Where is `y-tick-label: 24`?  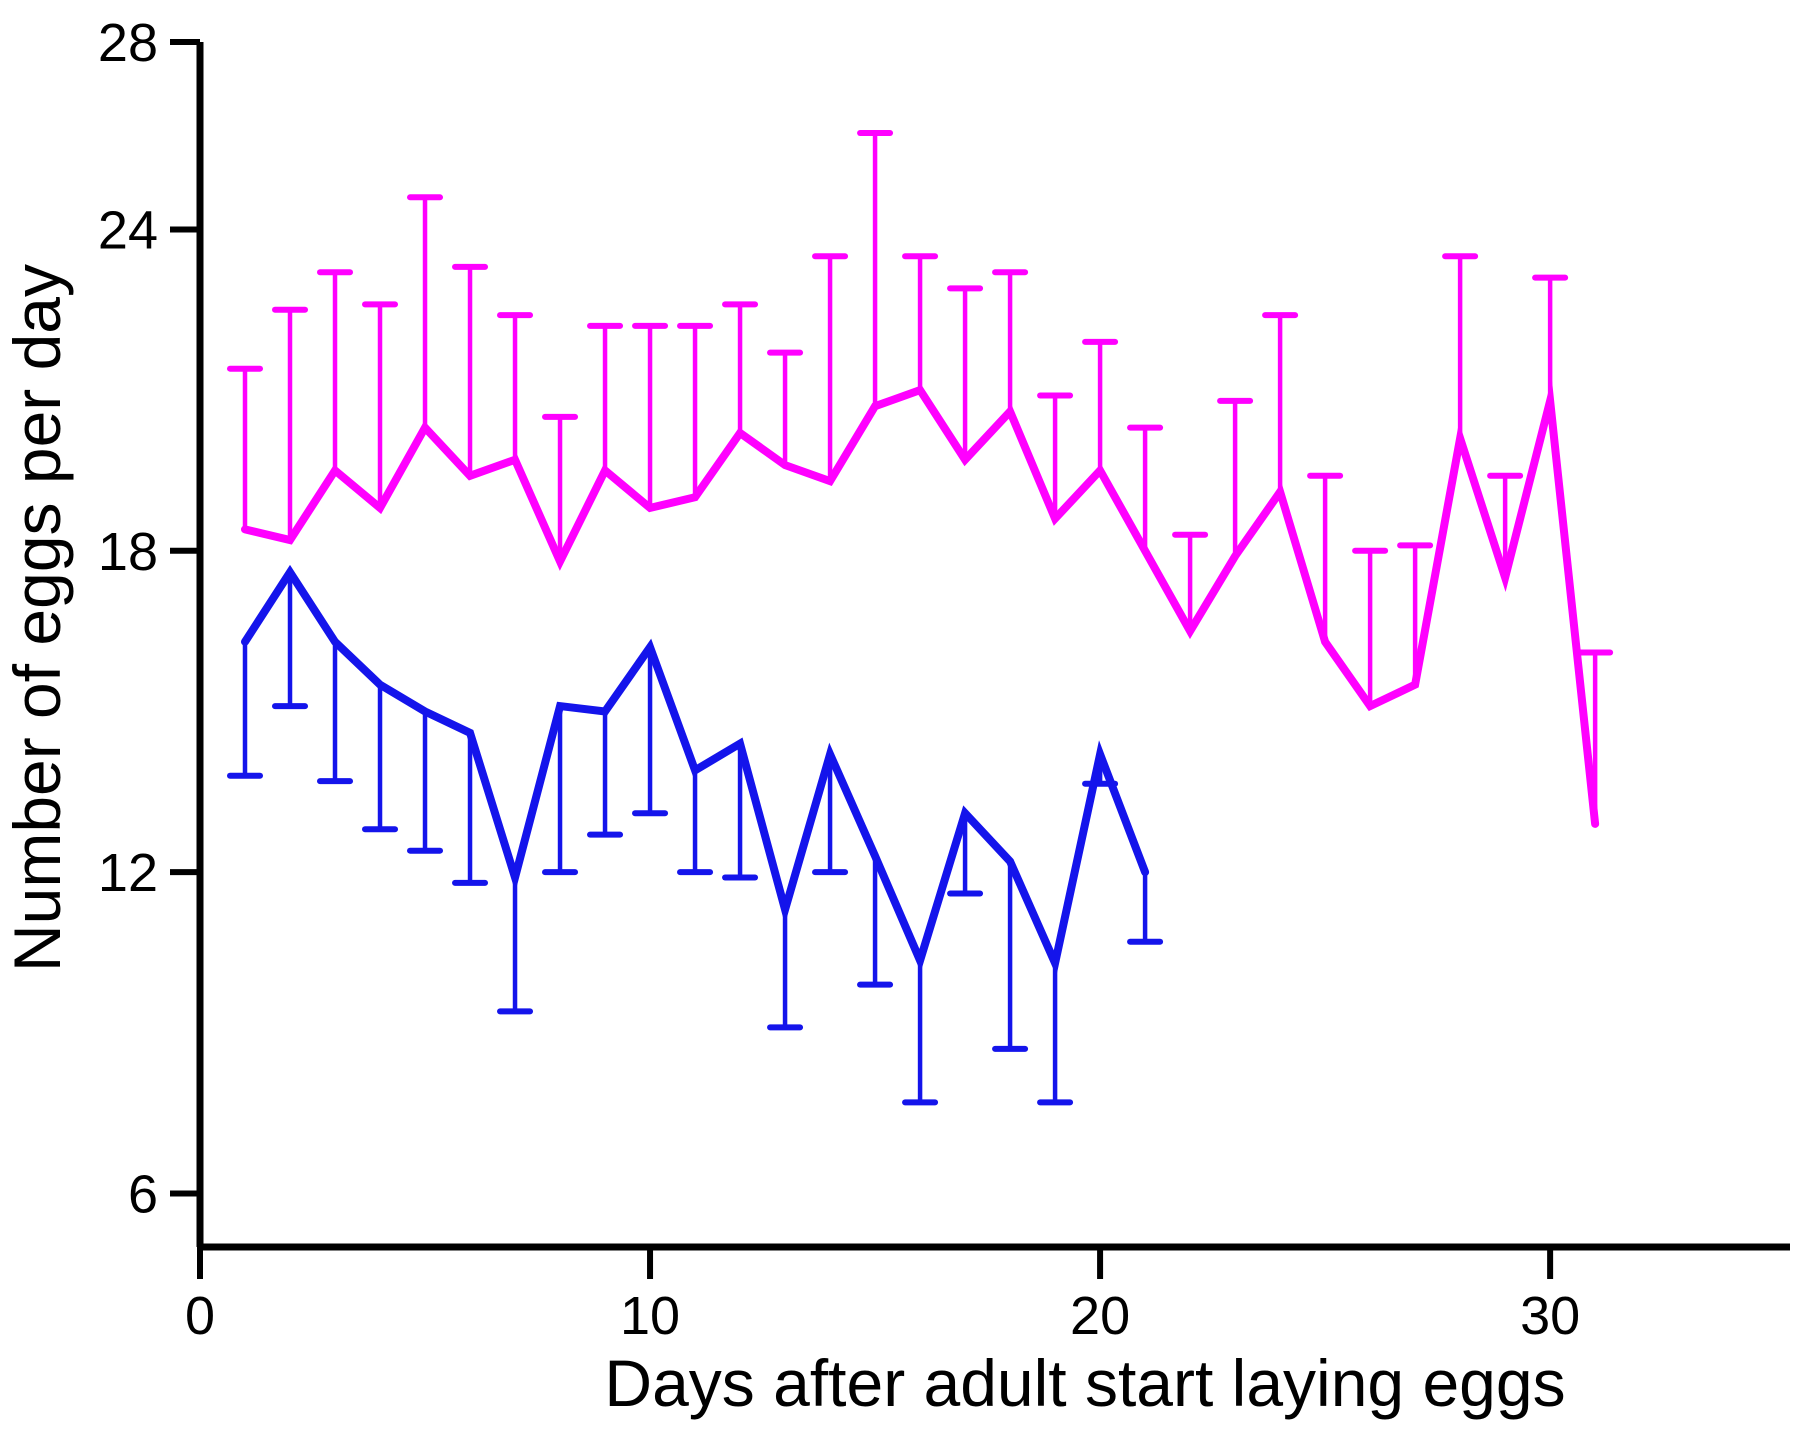 y-tick-label: 24 is located at coordinates (128, 230).